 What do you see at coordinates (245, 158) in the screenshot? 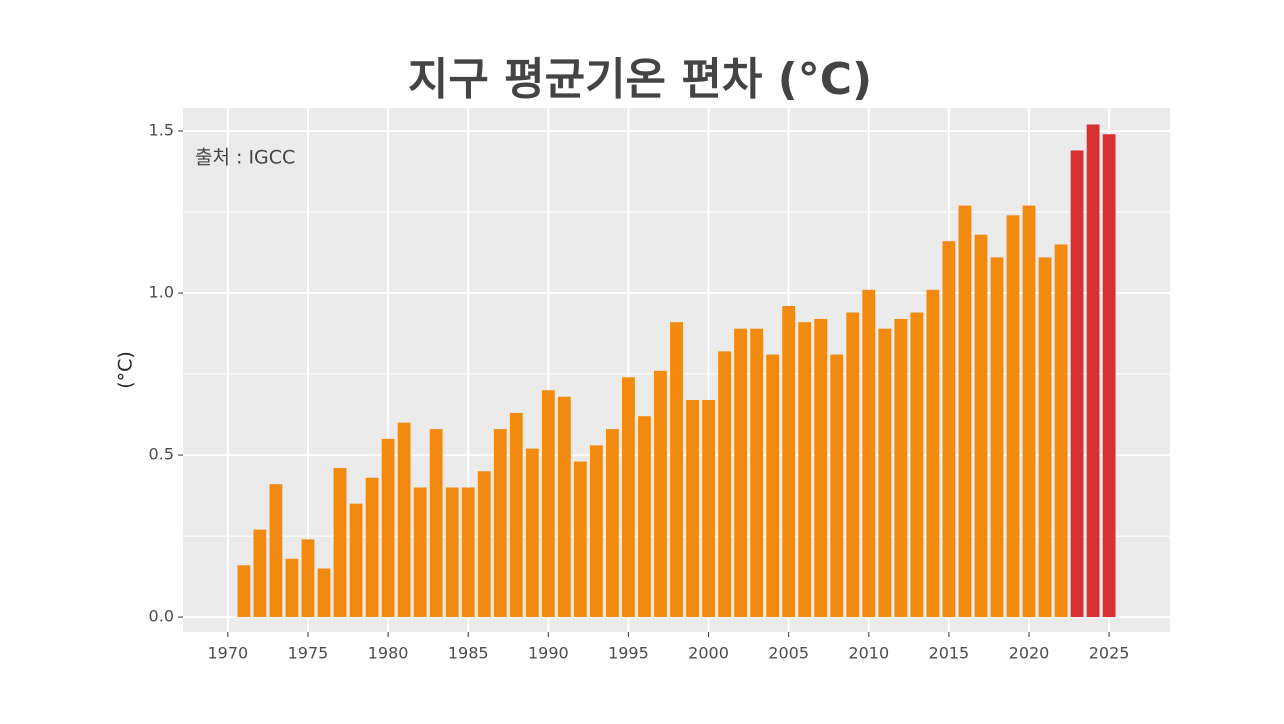
I see `annotation: 출처 : IGCC` at bounding box center [245, 158].